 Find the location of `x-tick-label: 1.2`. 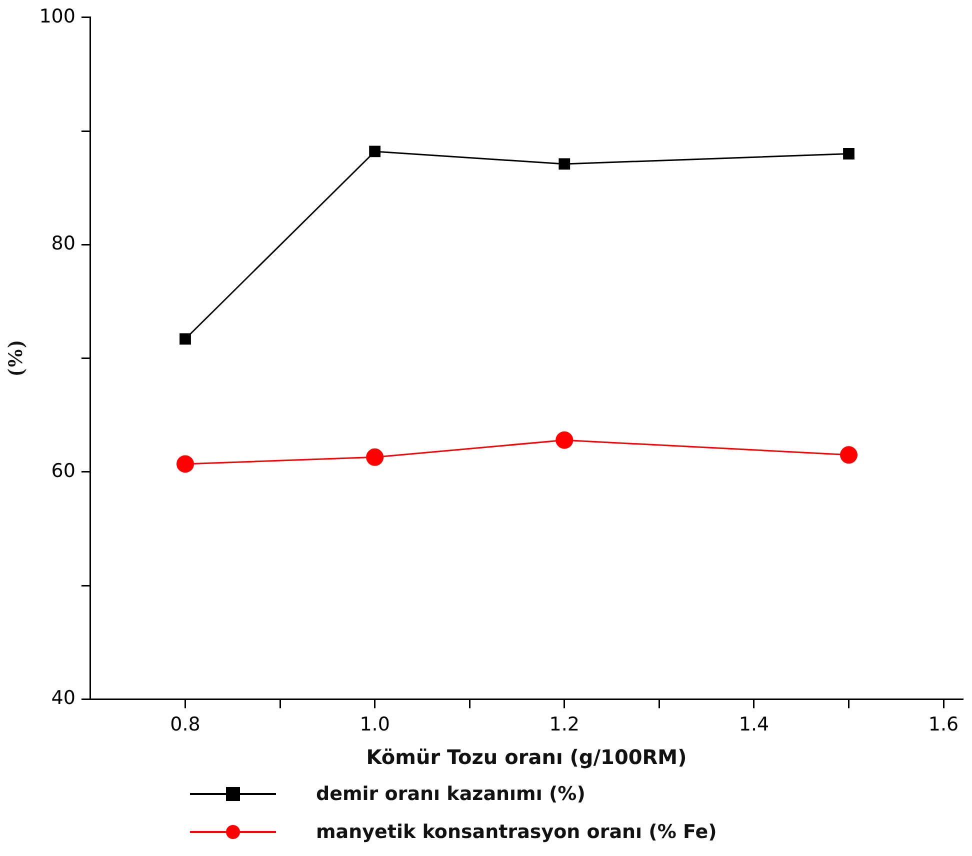

x-tick-label: 1.2 is located at coordinates (564, 725).